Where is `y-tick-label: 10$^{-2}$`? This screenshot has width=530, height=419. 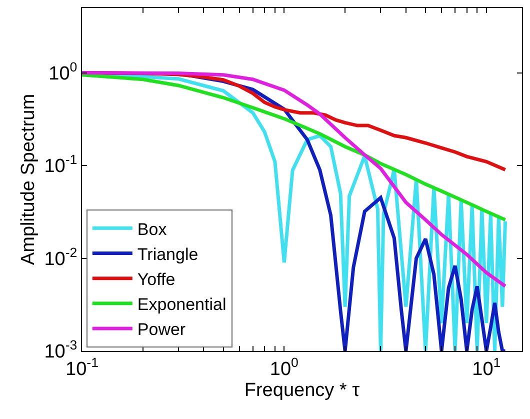 y-tick-label: 10$^{-2}$ is located at coordinates (61, 257).